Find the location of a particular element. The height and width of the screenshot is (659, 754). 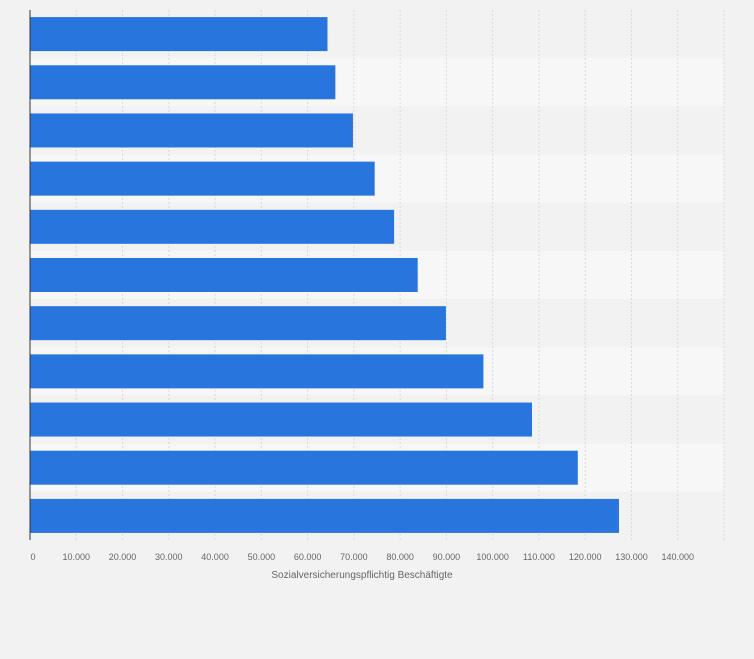

x-tick-label: 80.000 is located at coordinates (400, 557).